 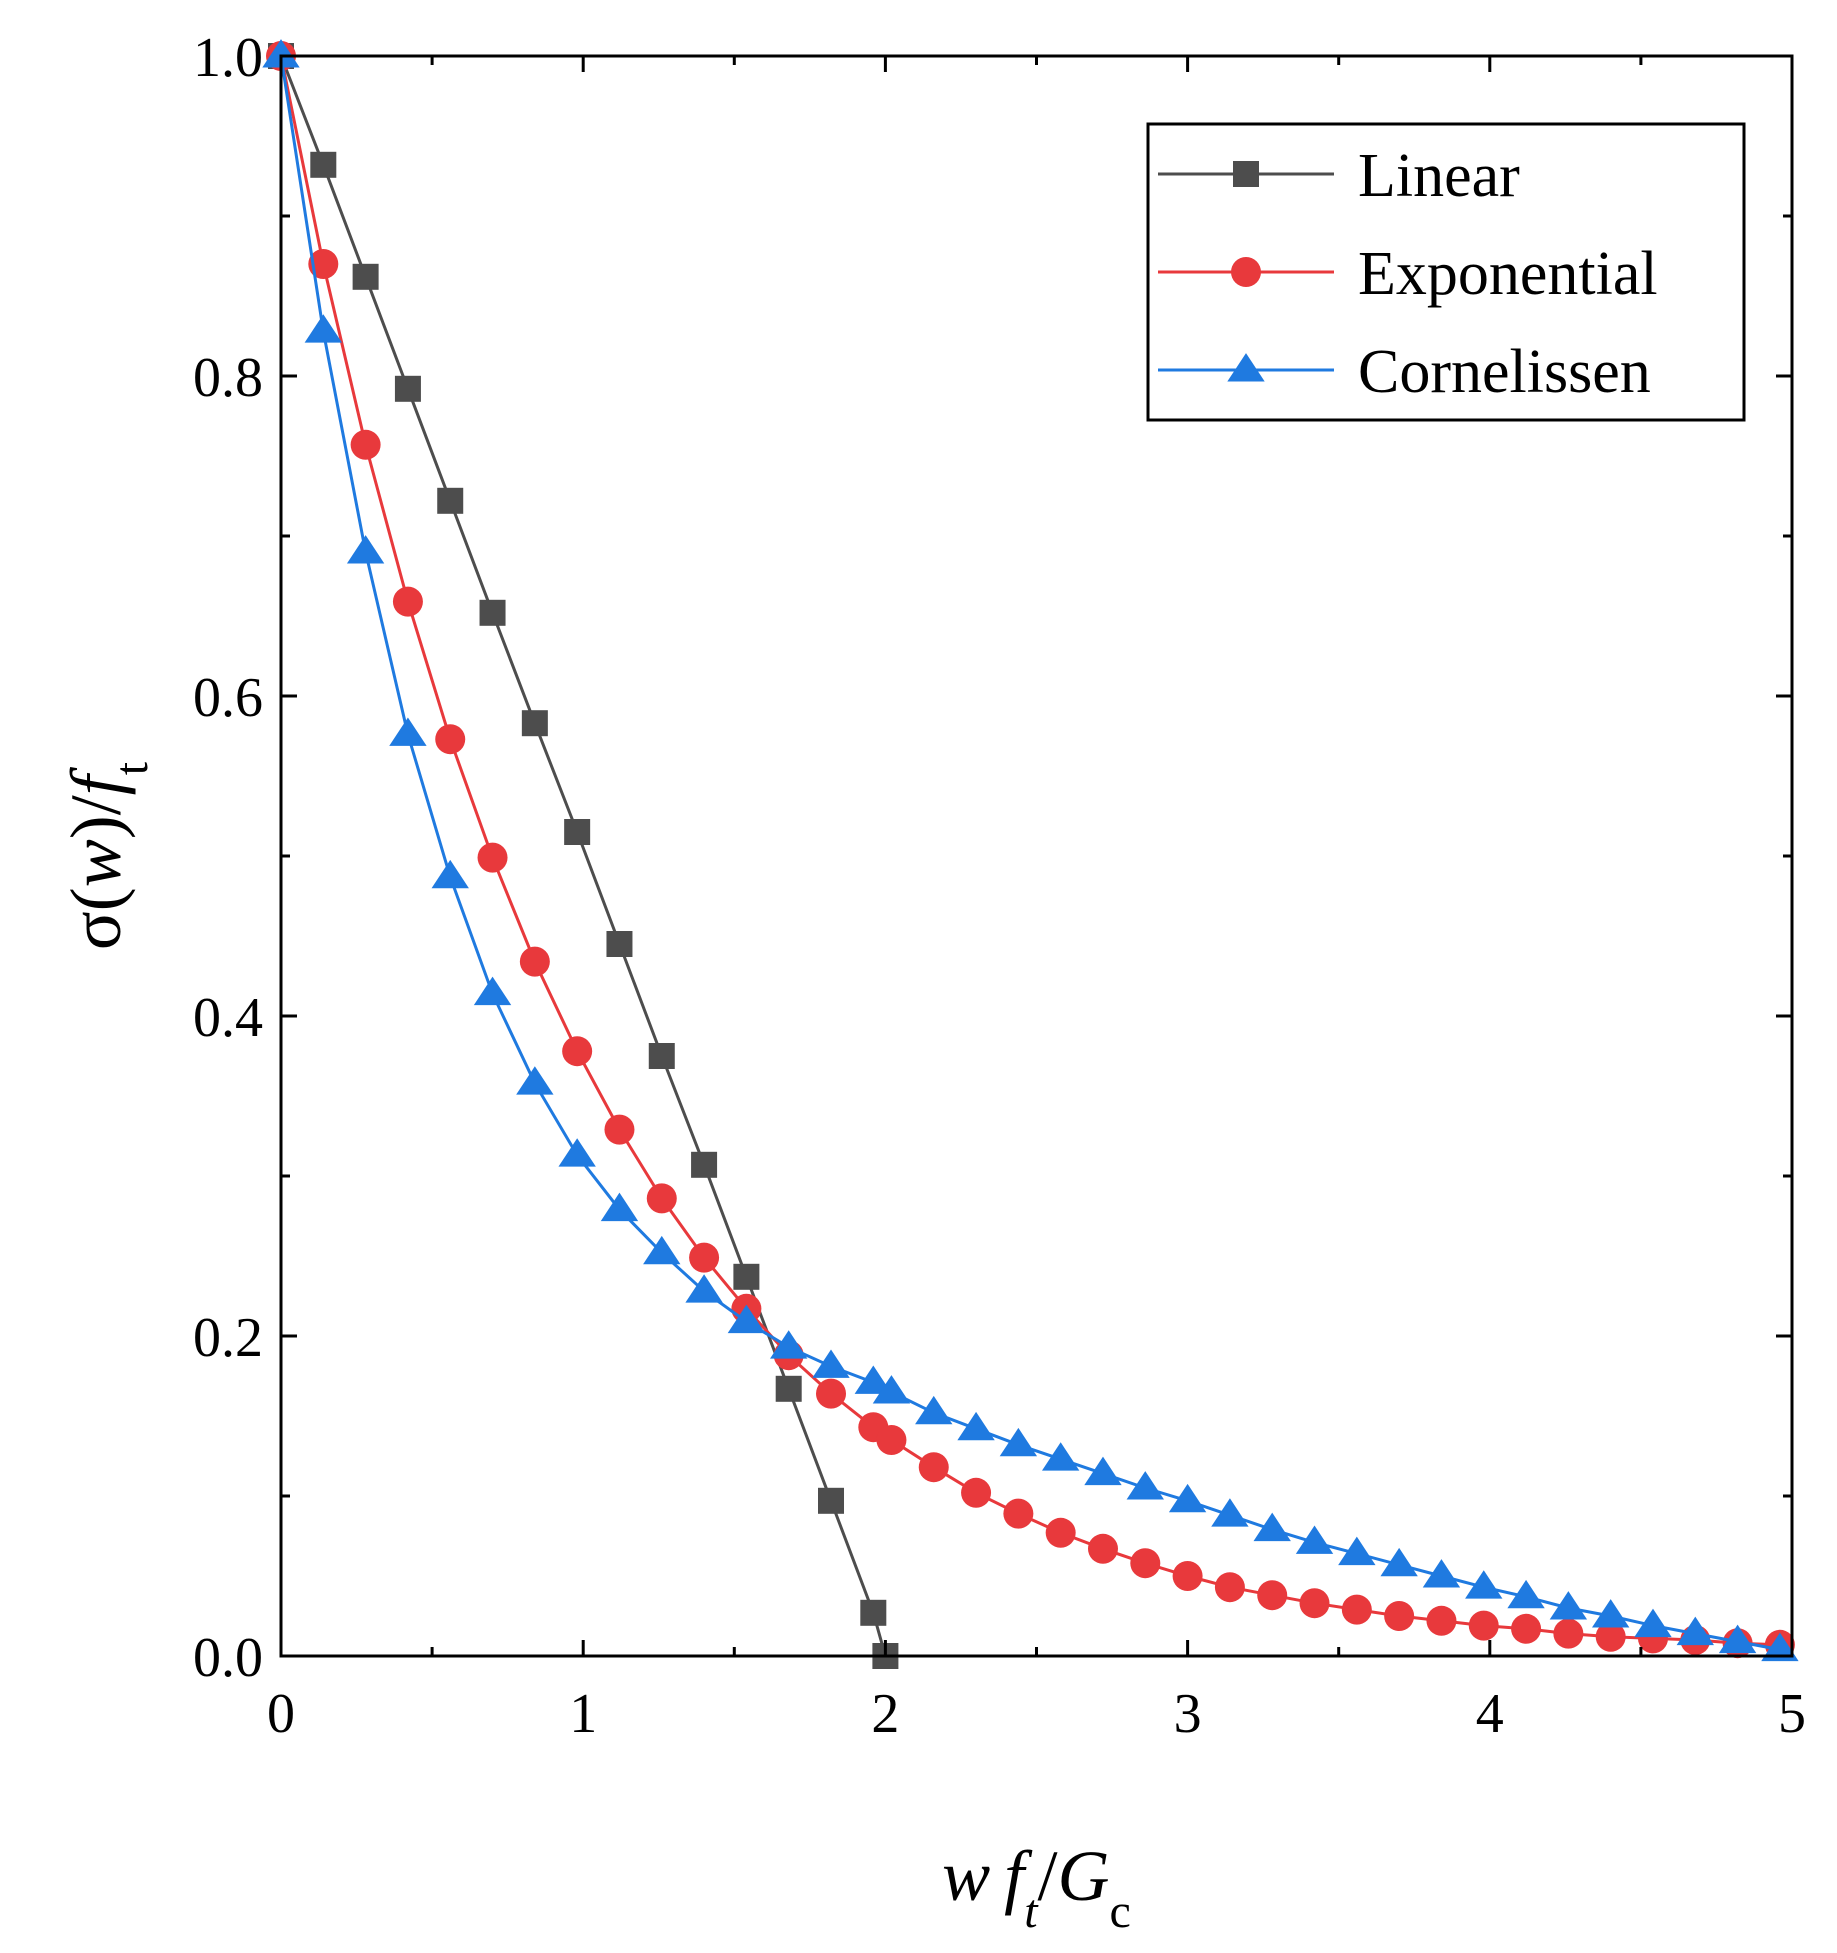 What do you see at coordinates (1792, 1714) in the screenshot?
I see `x-tick-label: 5` at bounding box center [1792, 1714].